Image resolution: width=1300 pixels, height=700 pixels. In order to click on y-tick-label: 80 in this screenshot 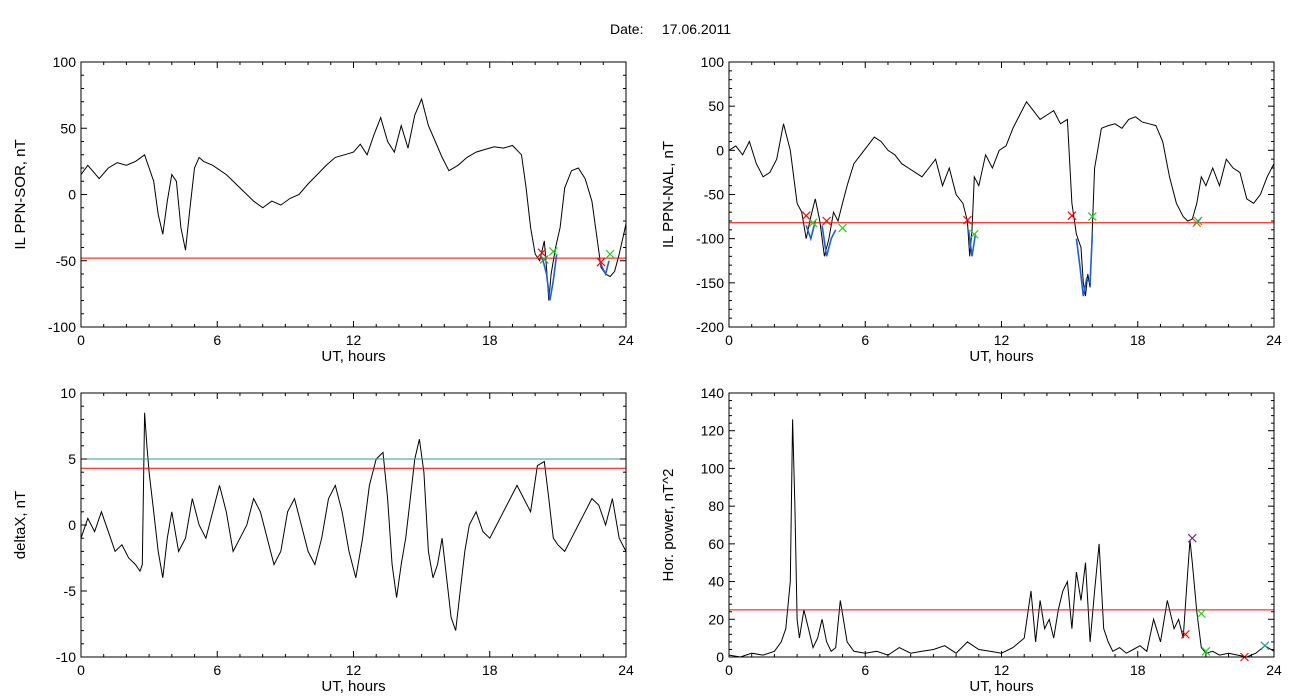, I will do `click(716, 506)`.